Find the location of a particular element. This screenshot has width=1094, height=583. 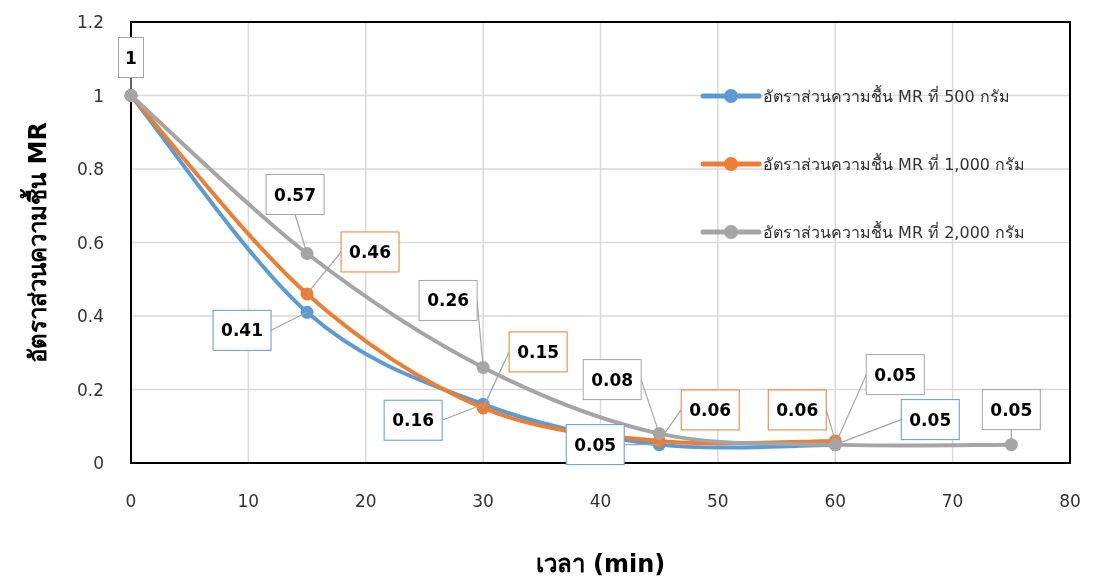

y-tick-label: 1.2 is located at coordinates (90, 22).